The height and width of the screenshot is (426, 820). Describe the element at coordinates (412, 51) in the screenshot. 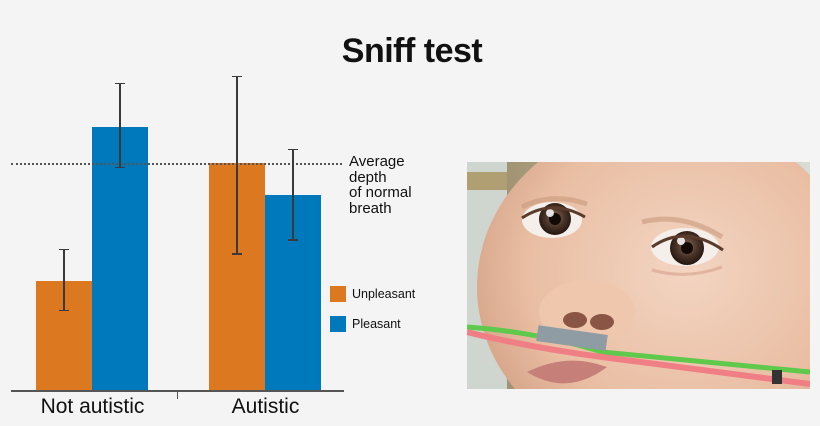

I see `chart-title: Sniff test` at that location.